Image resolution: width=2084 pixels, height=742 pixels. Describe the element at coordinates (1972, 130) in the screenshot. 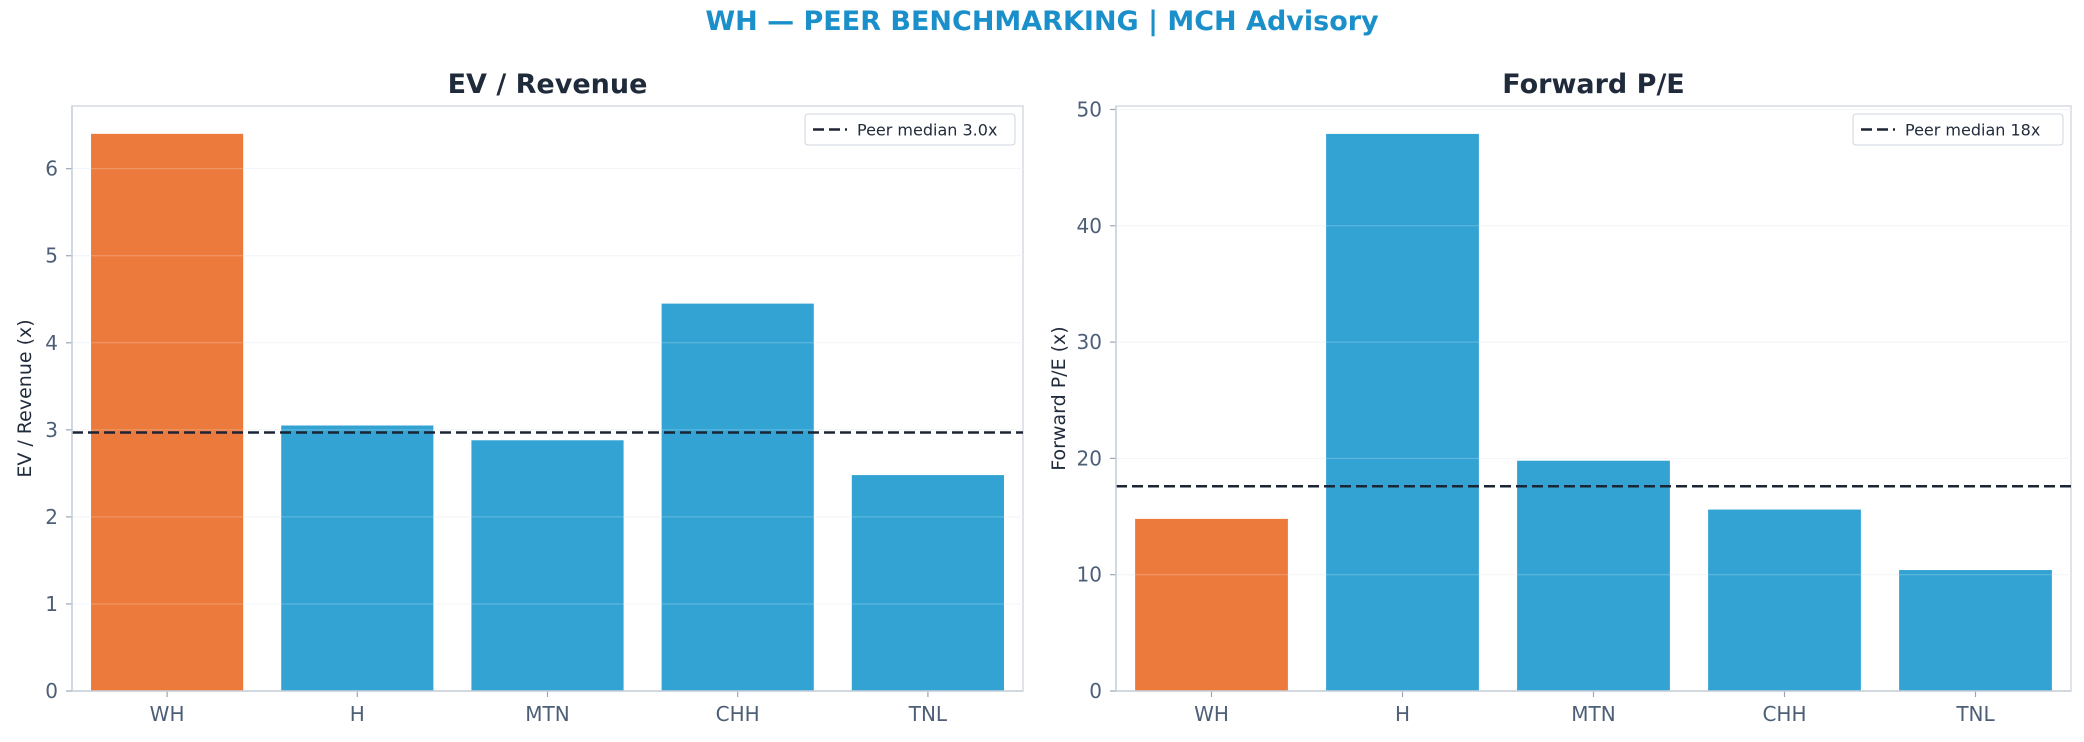

I see `legend-label: Peer median 18x` at that location.